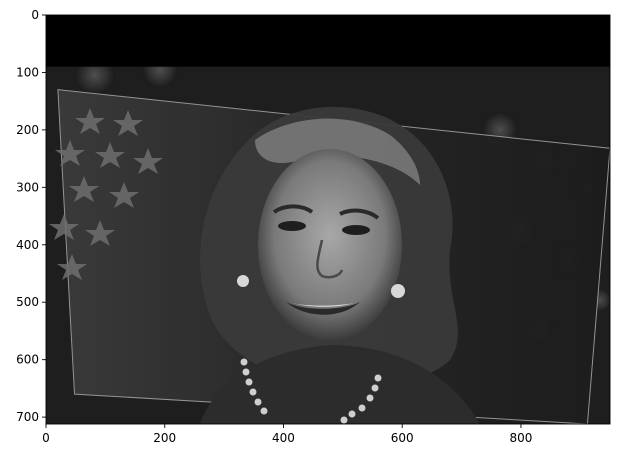 Image resolution: width=620 pixels, height=469 pixels. Describe the element at coordinates (356, 230) in the screenshot. I see `right-eye` at that location.